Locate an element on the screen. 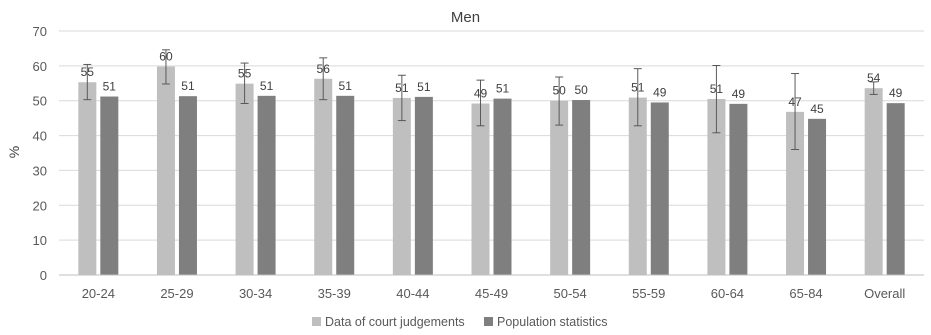  y-axis-label: % is located at coordinates (14, 152).